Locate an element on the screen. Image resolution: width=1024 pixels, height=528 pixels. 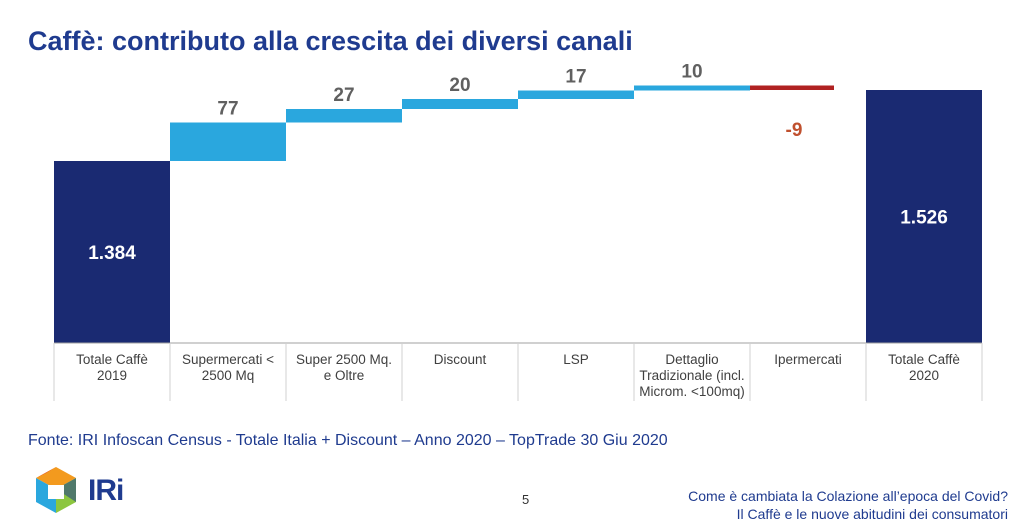
bar-value-label: 1.526 is located at coordinates (924, 218).